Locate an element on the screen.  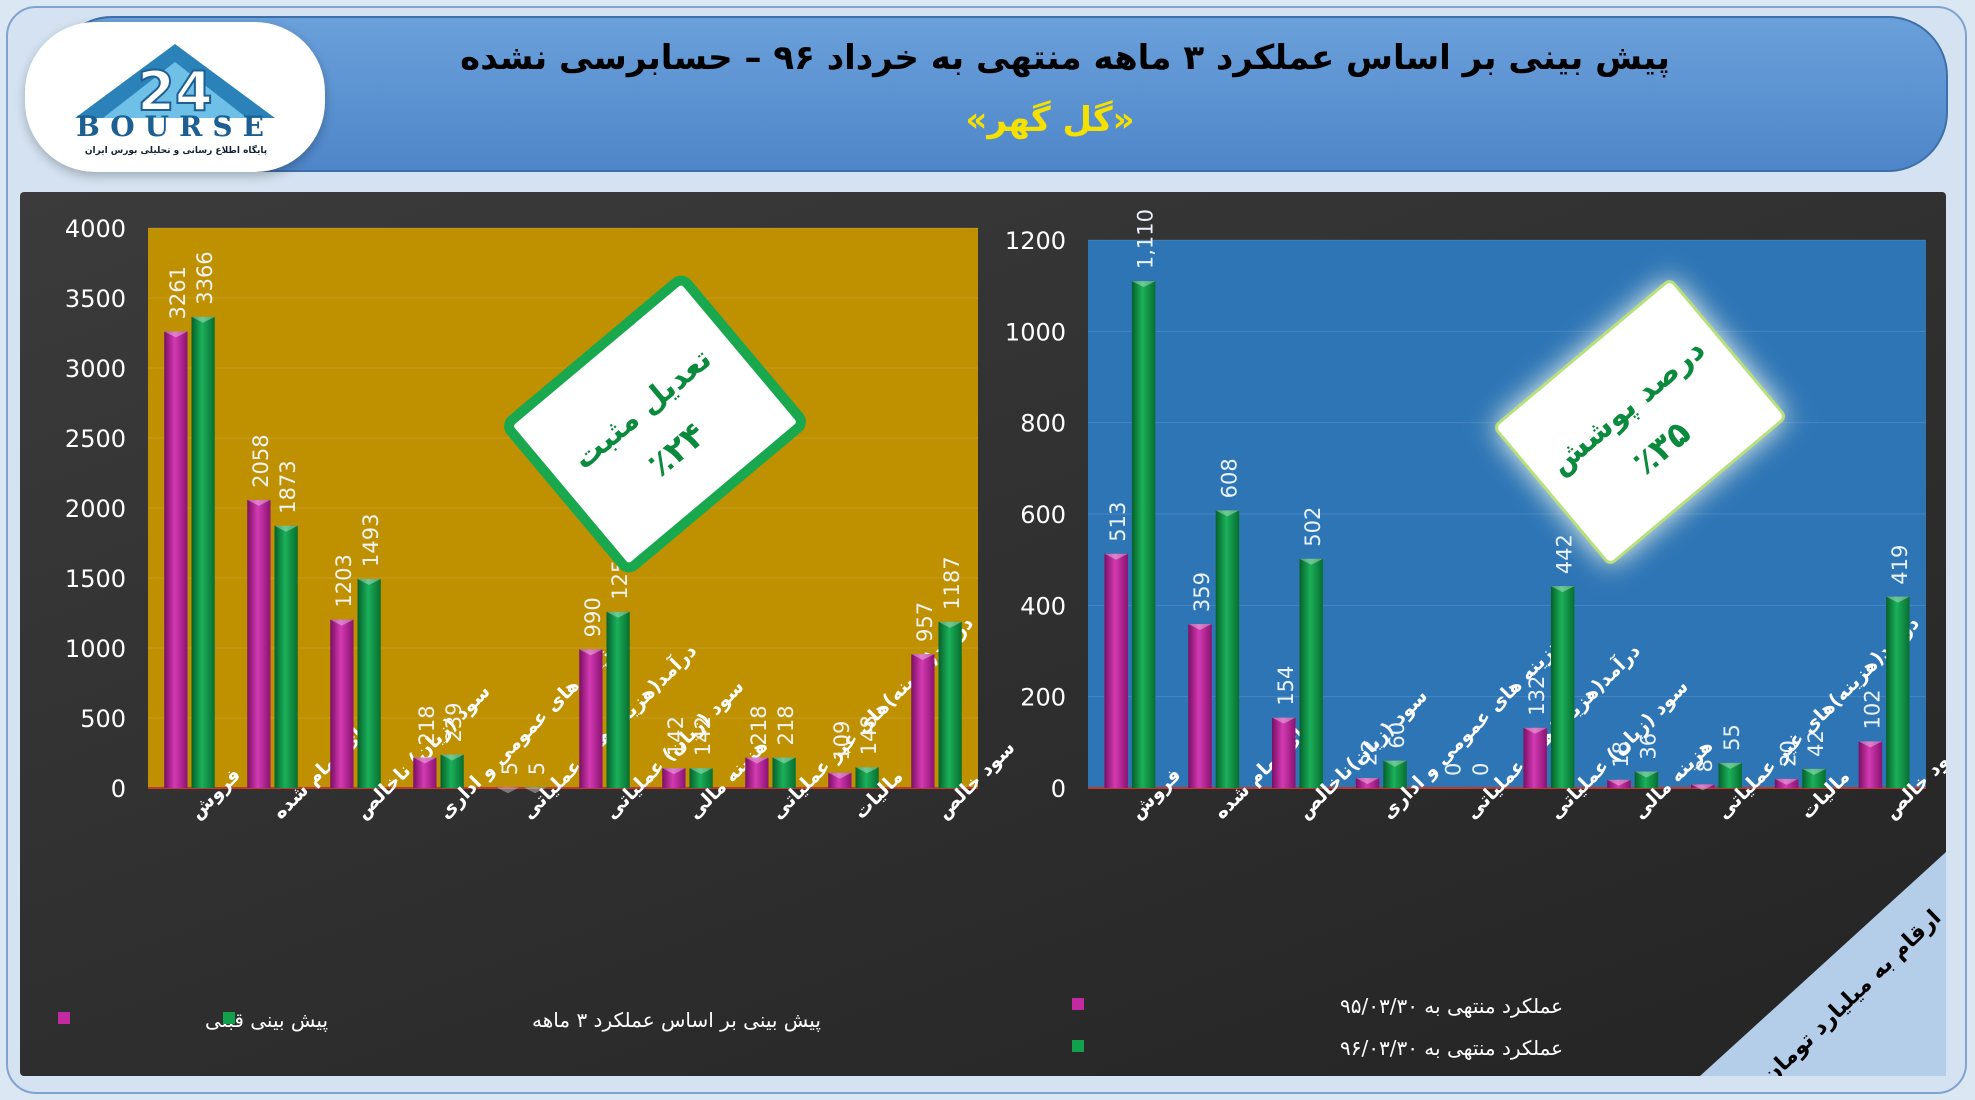
right-chart-ytick-label: 400 is located at coordinates (1043, 606).